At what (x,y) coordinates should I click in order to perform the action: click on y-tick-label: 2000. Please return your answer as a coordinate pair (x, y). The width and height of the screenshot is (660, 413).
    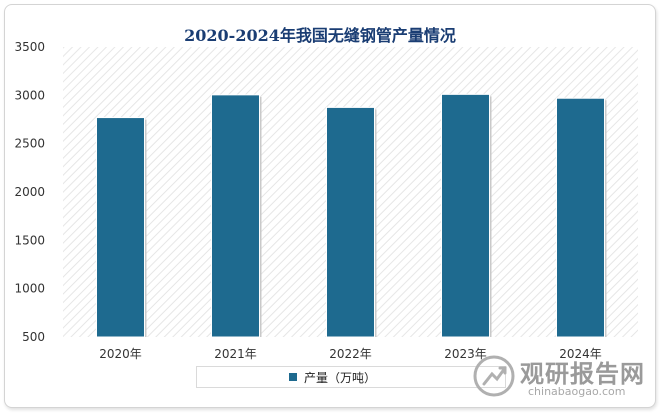
    Looking at the image, I should click on (29, 192).